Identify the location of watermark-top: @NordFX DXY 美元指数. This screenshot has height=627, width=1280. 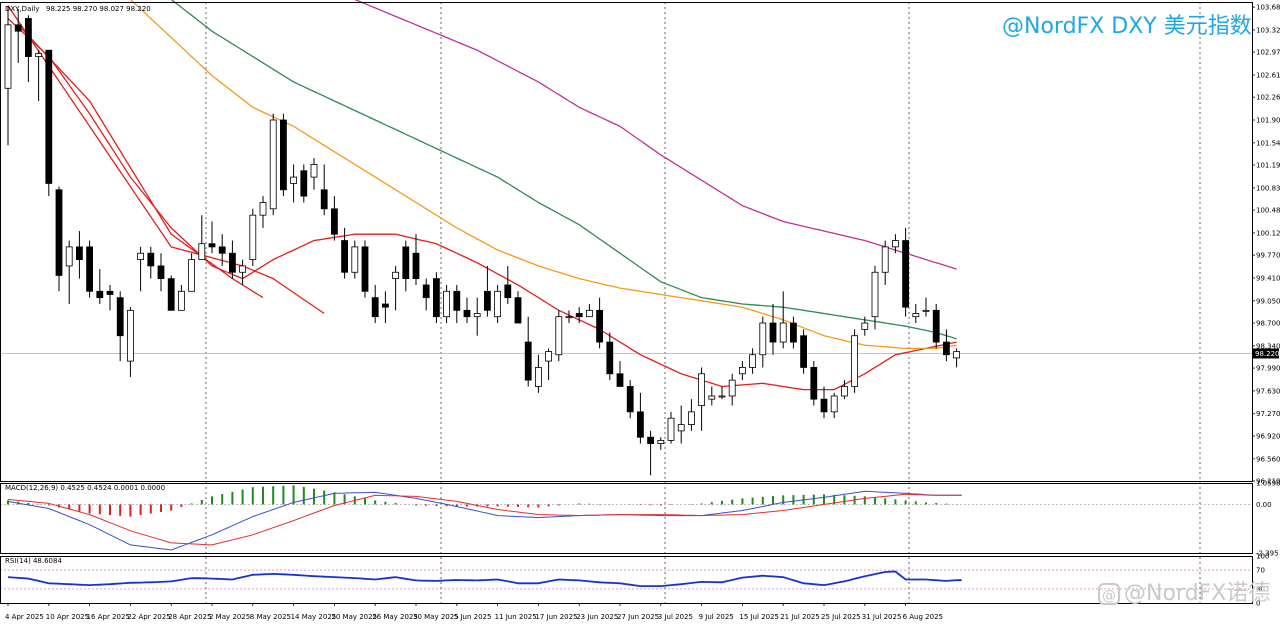
(1127, 26).